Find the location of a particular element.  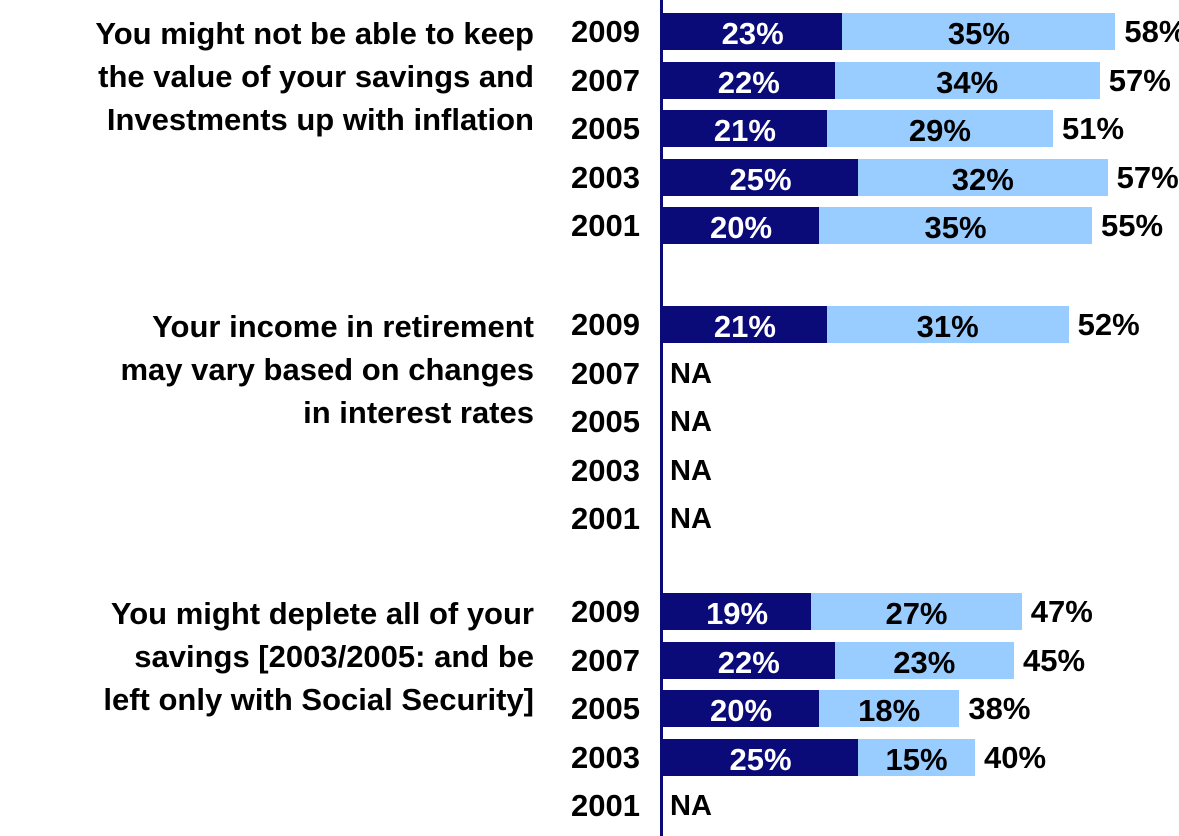

group-label-line: You might not be able to keep is located at coordinates (267, 33).